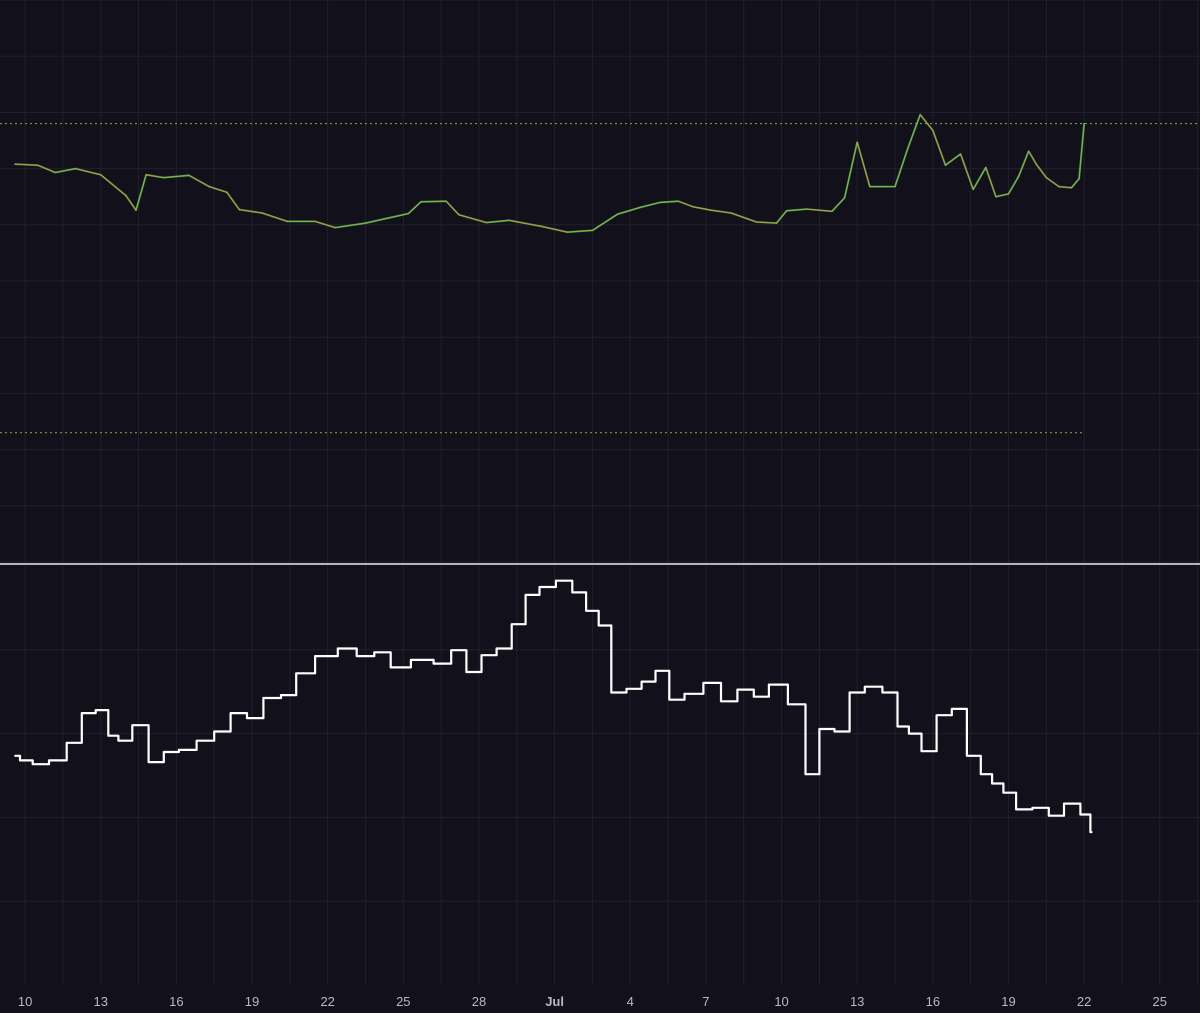 Image resolution: width=1200 pixels, height=1013 pixels. I want to click on x-tick-label: 19, so click(252, 1001).